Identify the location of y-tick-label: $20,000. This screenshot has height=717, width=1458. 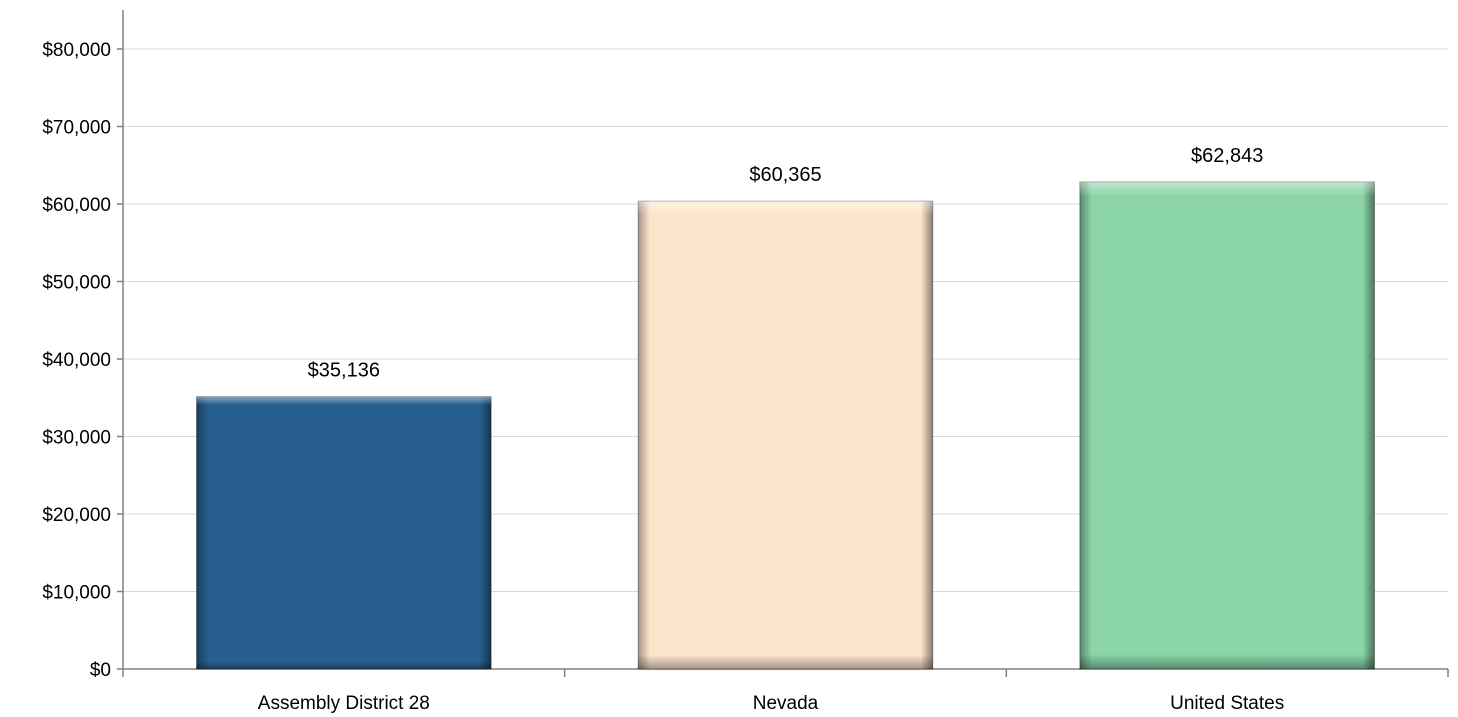
(76, 515).